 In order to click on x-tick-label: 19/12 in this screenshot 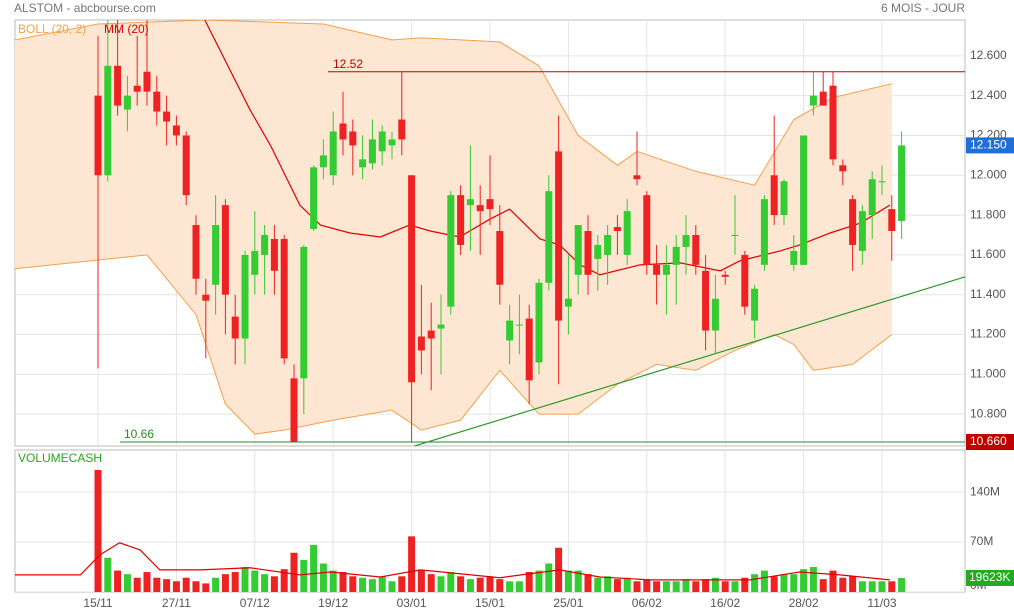, I will do `click(333, 603)`.